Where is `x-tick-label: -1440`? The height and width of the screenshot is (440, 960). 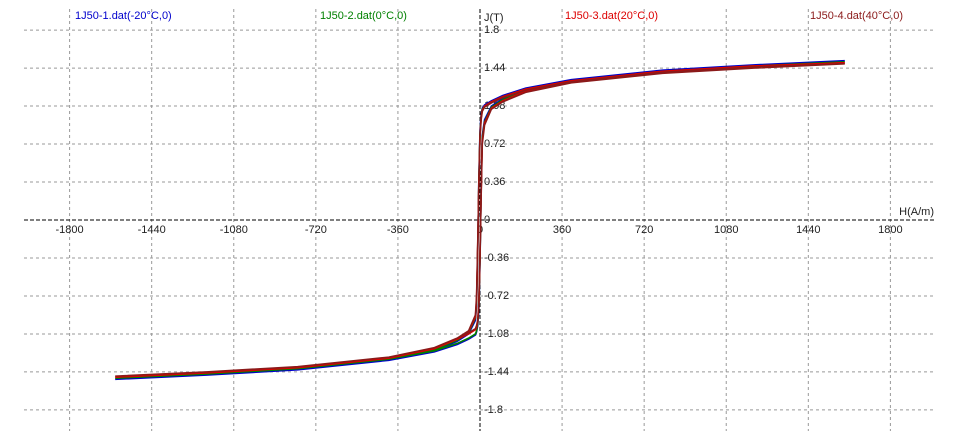
x-tick-label: -1440 is located at coordinates (152, 230).